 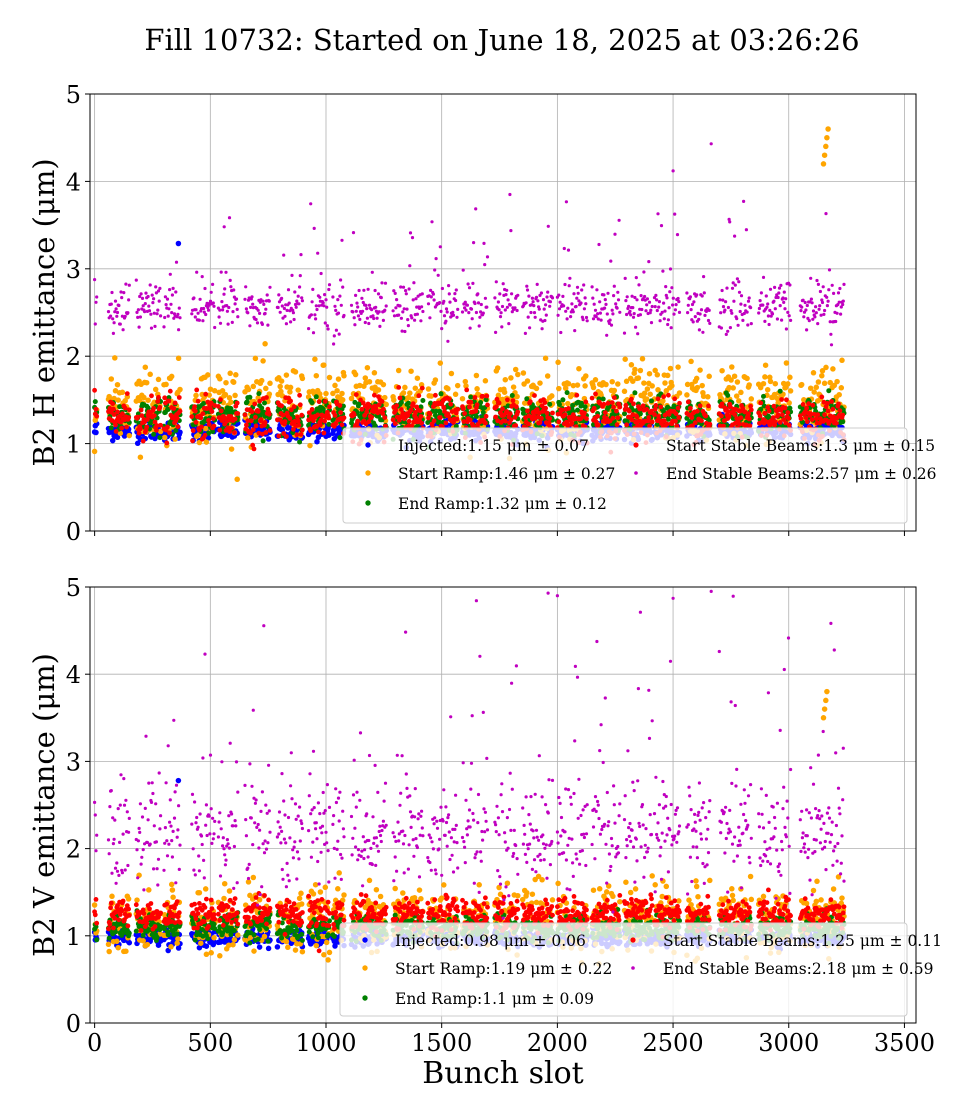 What do you see at coordinates (368, 473) in the screenshot?
I see `legend-marker` at bounding box center [368, 473].